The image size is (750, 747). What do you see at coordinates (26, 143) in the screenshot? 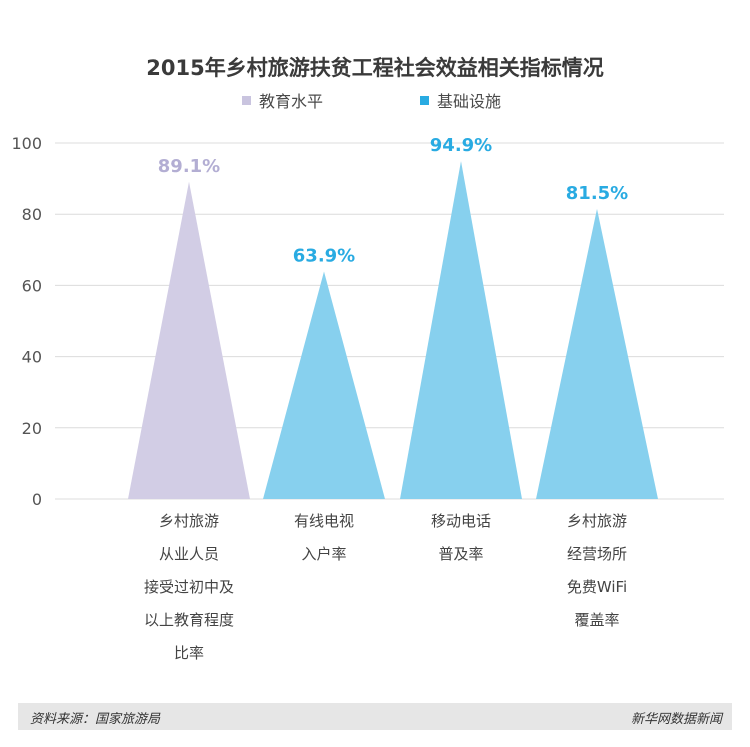
I see `y-tick-label: 100` at bounding box center [26, 143].